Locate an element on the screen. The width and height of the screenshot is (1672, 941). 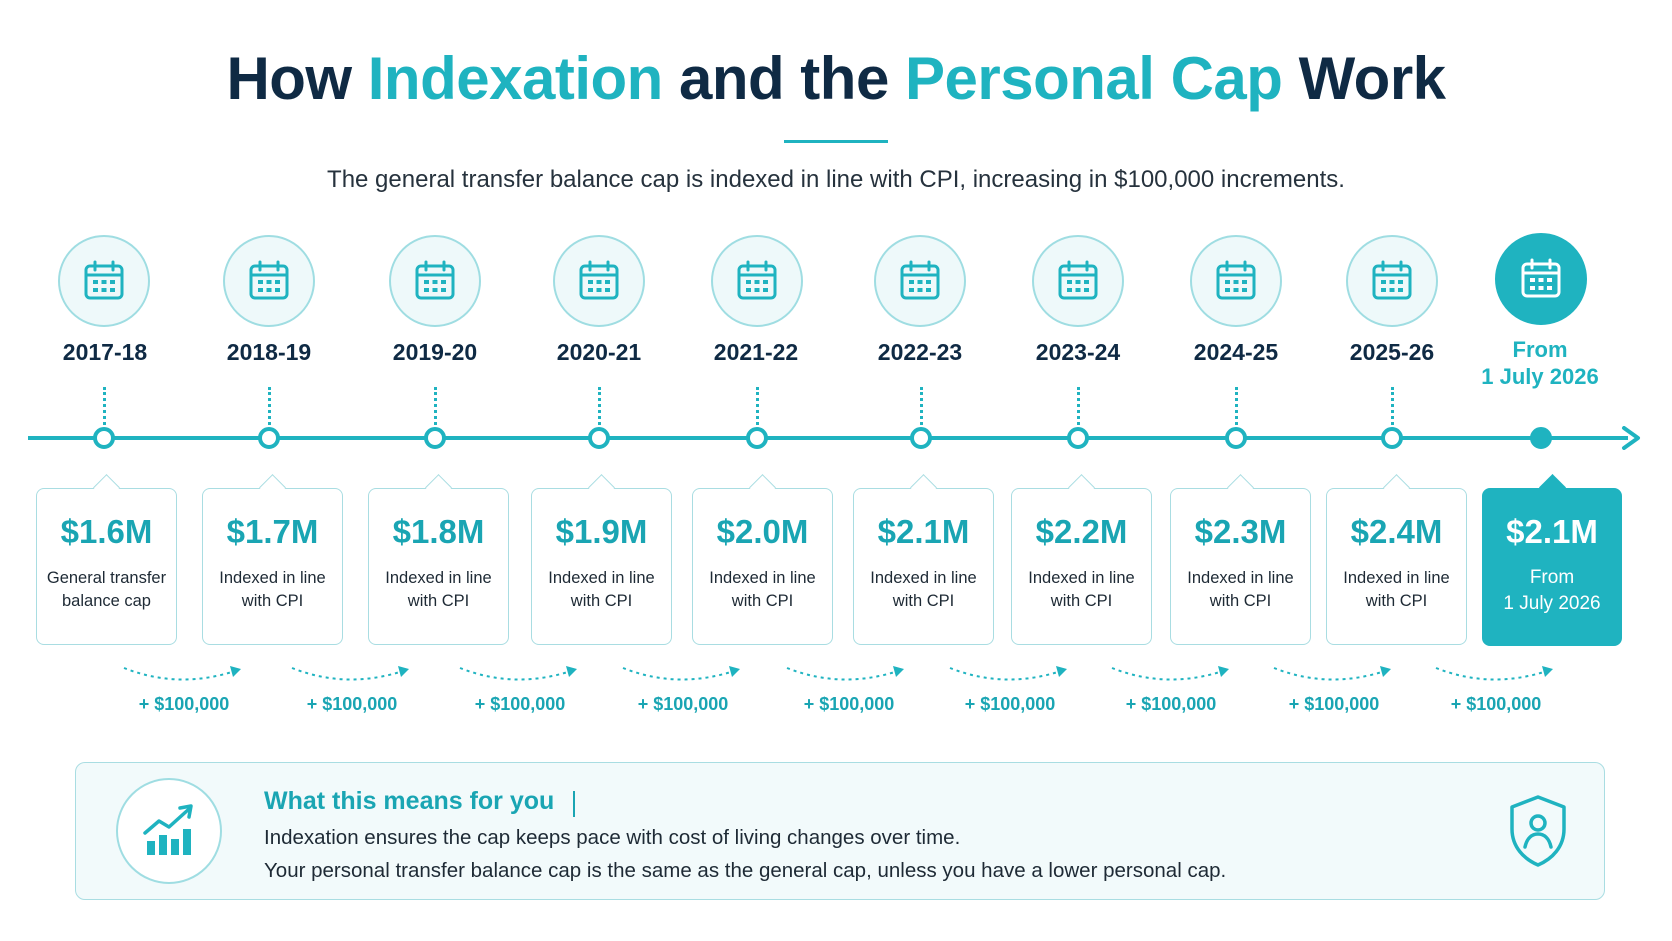
info-heading: What this means for you is located at coordinates (409, 801).